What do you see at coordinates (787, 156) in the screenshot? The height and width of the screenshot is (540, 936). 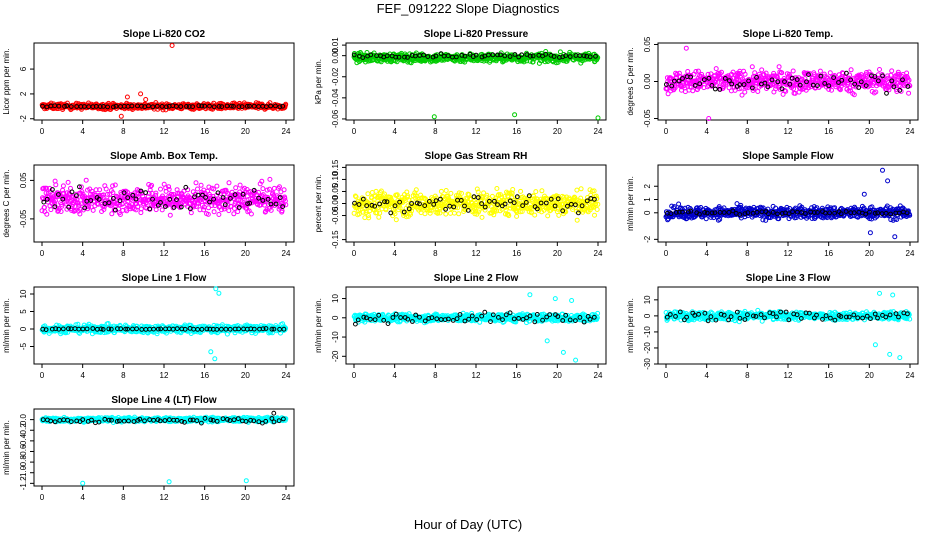 I see `panel-title: Slope Sample Flow` at bounding box center [787, 156].